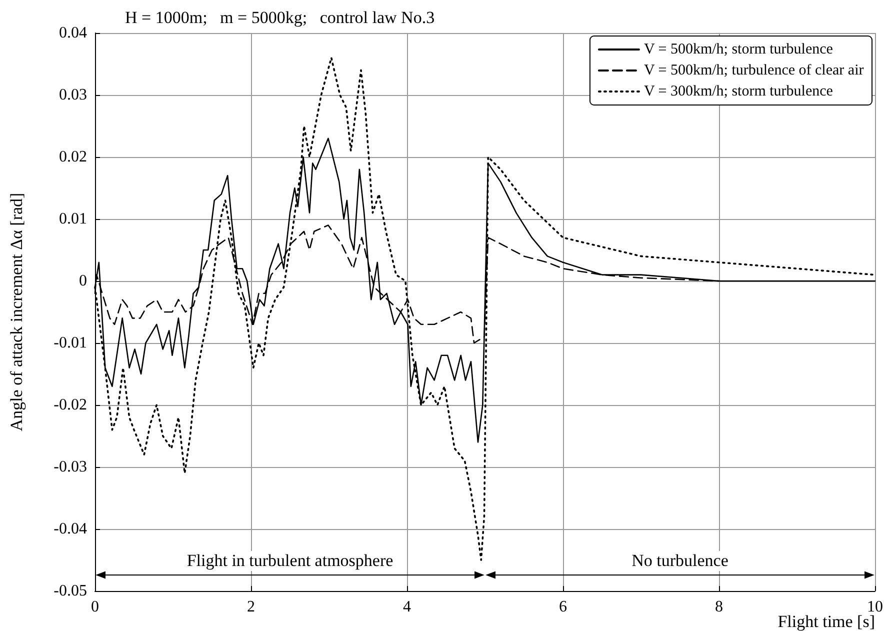  I want to click on y-tick-label: 0.03, so click(73, 95).